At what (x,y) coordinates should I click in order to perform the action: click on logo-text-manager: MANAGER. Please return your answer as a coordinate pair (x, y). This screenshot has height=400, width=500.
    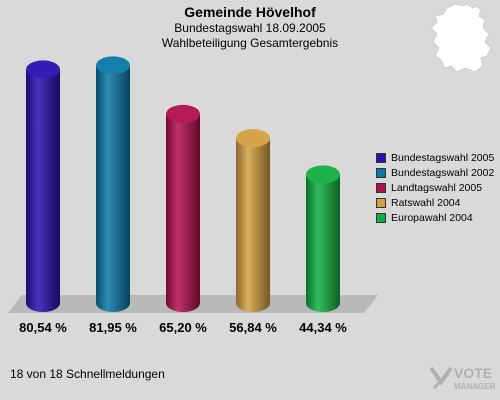
    Looking at the image, I should click on (475, 386).